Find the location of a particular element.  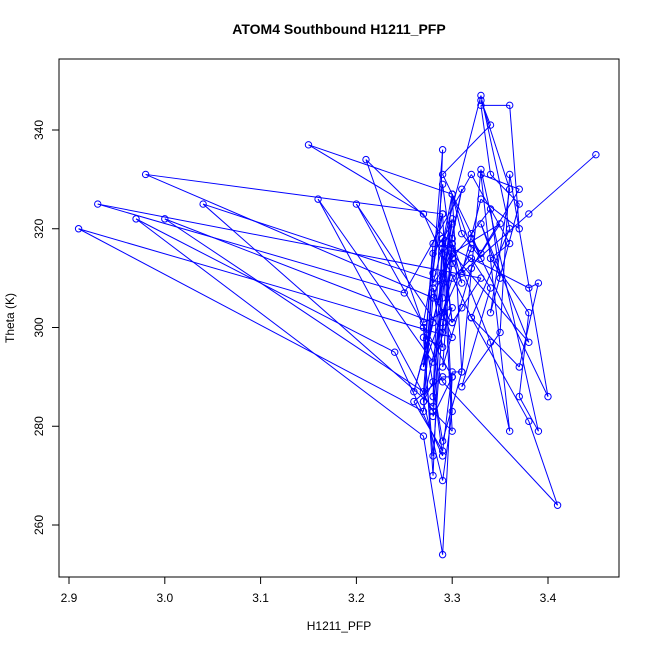

x-tick-label: 3.4 is located at coordinates (548, 598).